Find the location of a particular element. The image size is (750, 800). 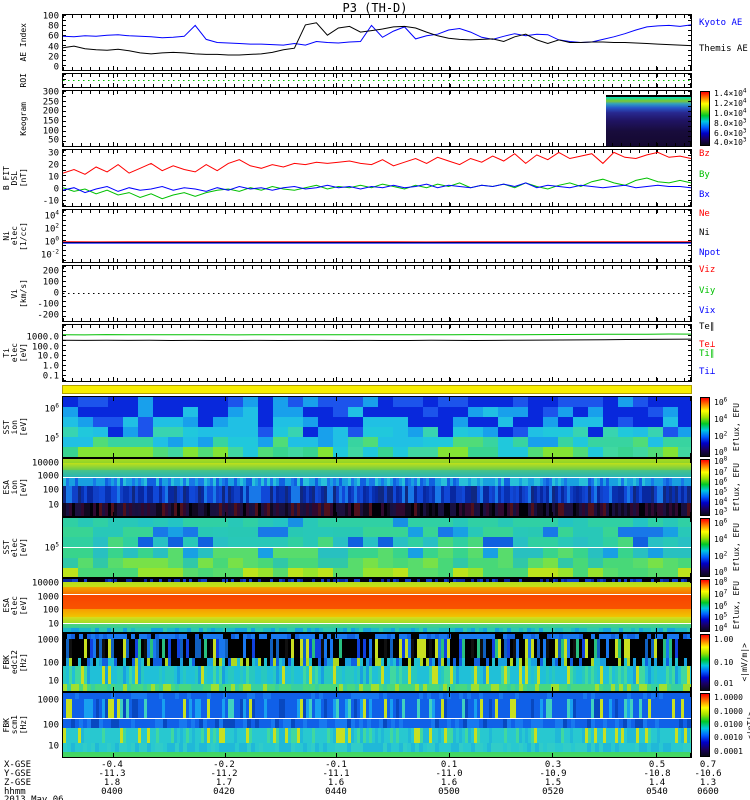

series-label: By is located at coordinates (704, 175).